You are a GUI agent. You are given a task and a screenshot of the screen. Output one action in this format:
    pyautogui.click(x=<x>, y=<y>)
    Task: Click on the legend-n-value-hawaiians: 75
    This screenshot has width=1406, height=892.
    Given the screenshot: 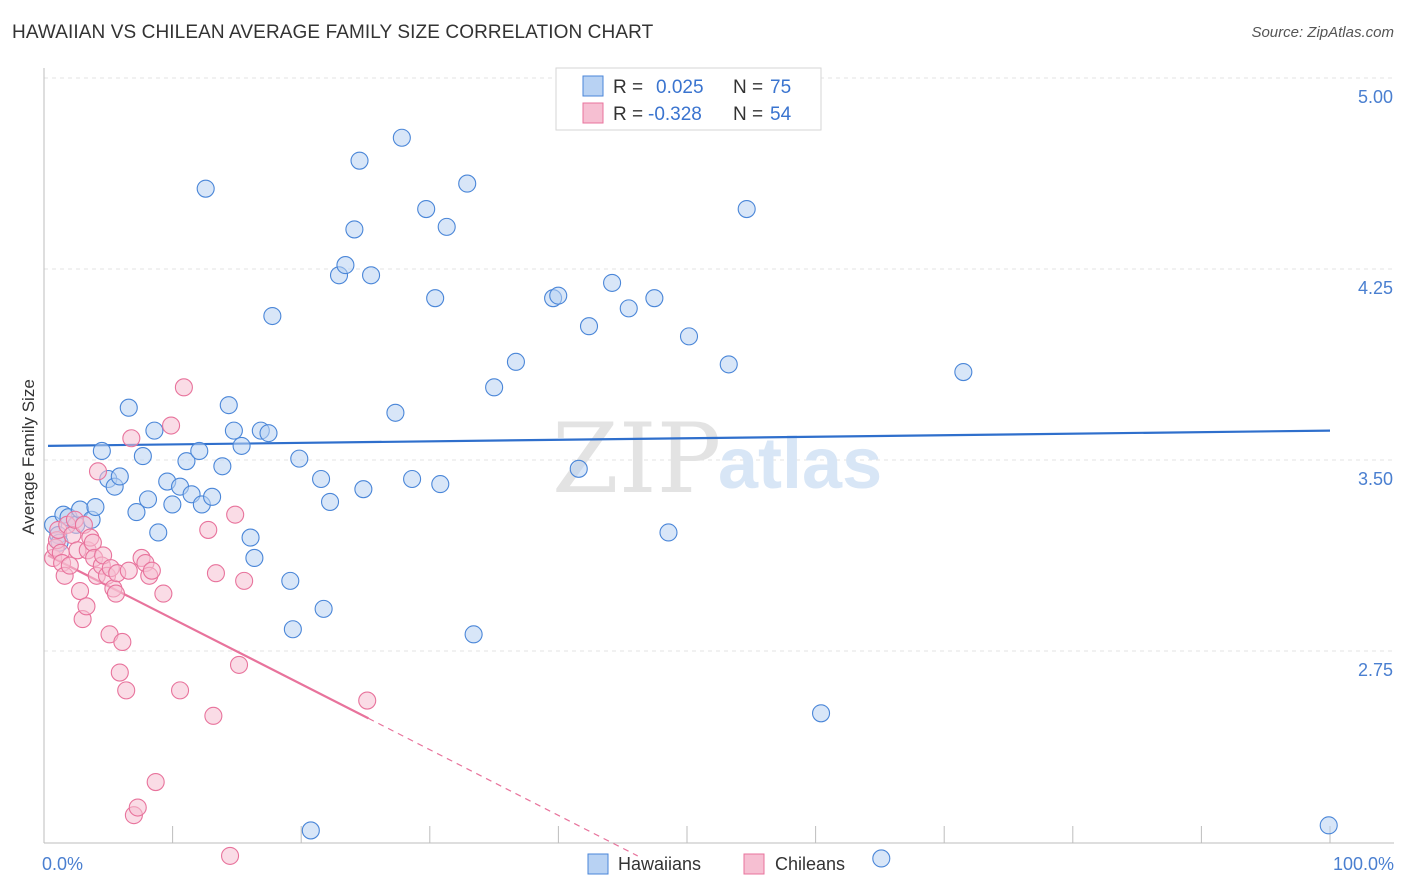 What is the action you would take?
    pyautogui.click(x=780, y=87)
    